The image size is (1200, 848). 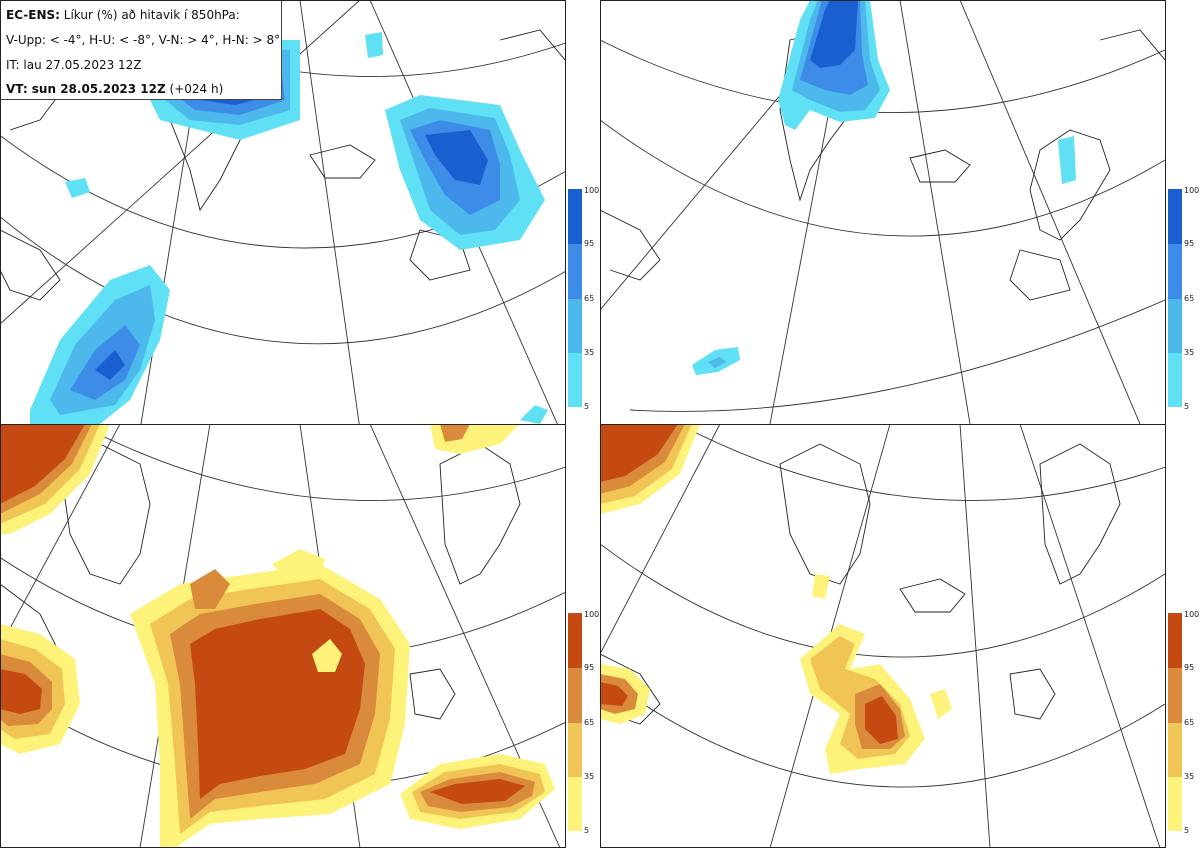 I want to click on colorbar-cold-left: 100 95 65 35 5, so click(x=583, y=299).